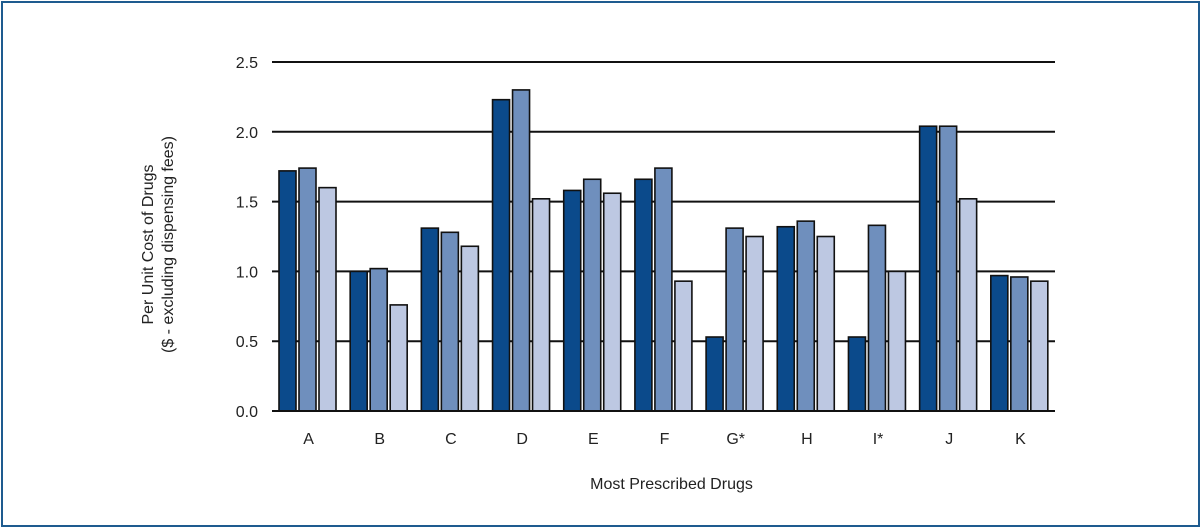 This screenshot has height=527, width=1201. Describe the element at coordinates (148, 244) in the screenshot. I see `y-axis-title-line-1: Per Unit Cost of Drugs` at that location.